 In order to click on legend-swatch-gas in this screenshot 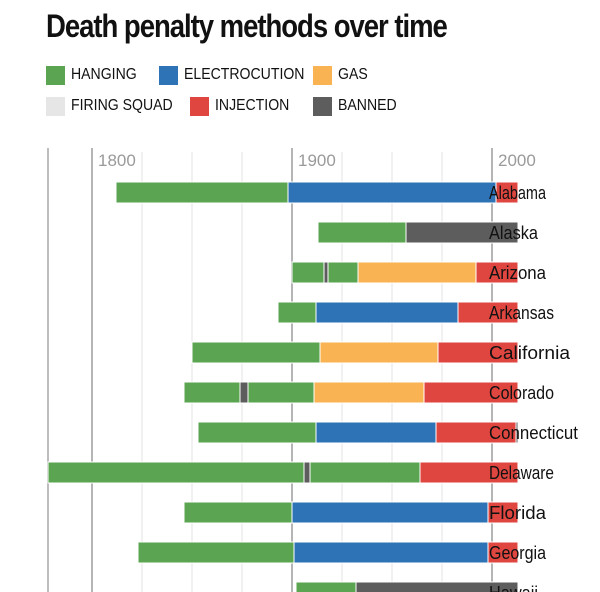, I will do `click(322, 75)`.